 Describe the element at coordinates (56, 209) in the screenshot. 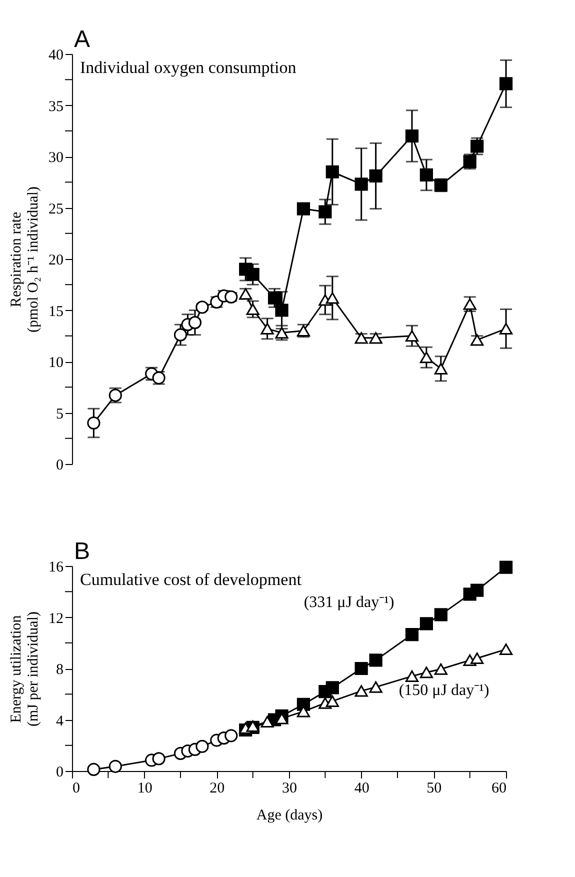

I see `y-tick-label: 25` at that location.